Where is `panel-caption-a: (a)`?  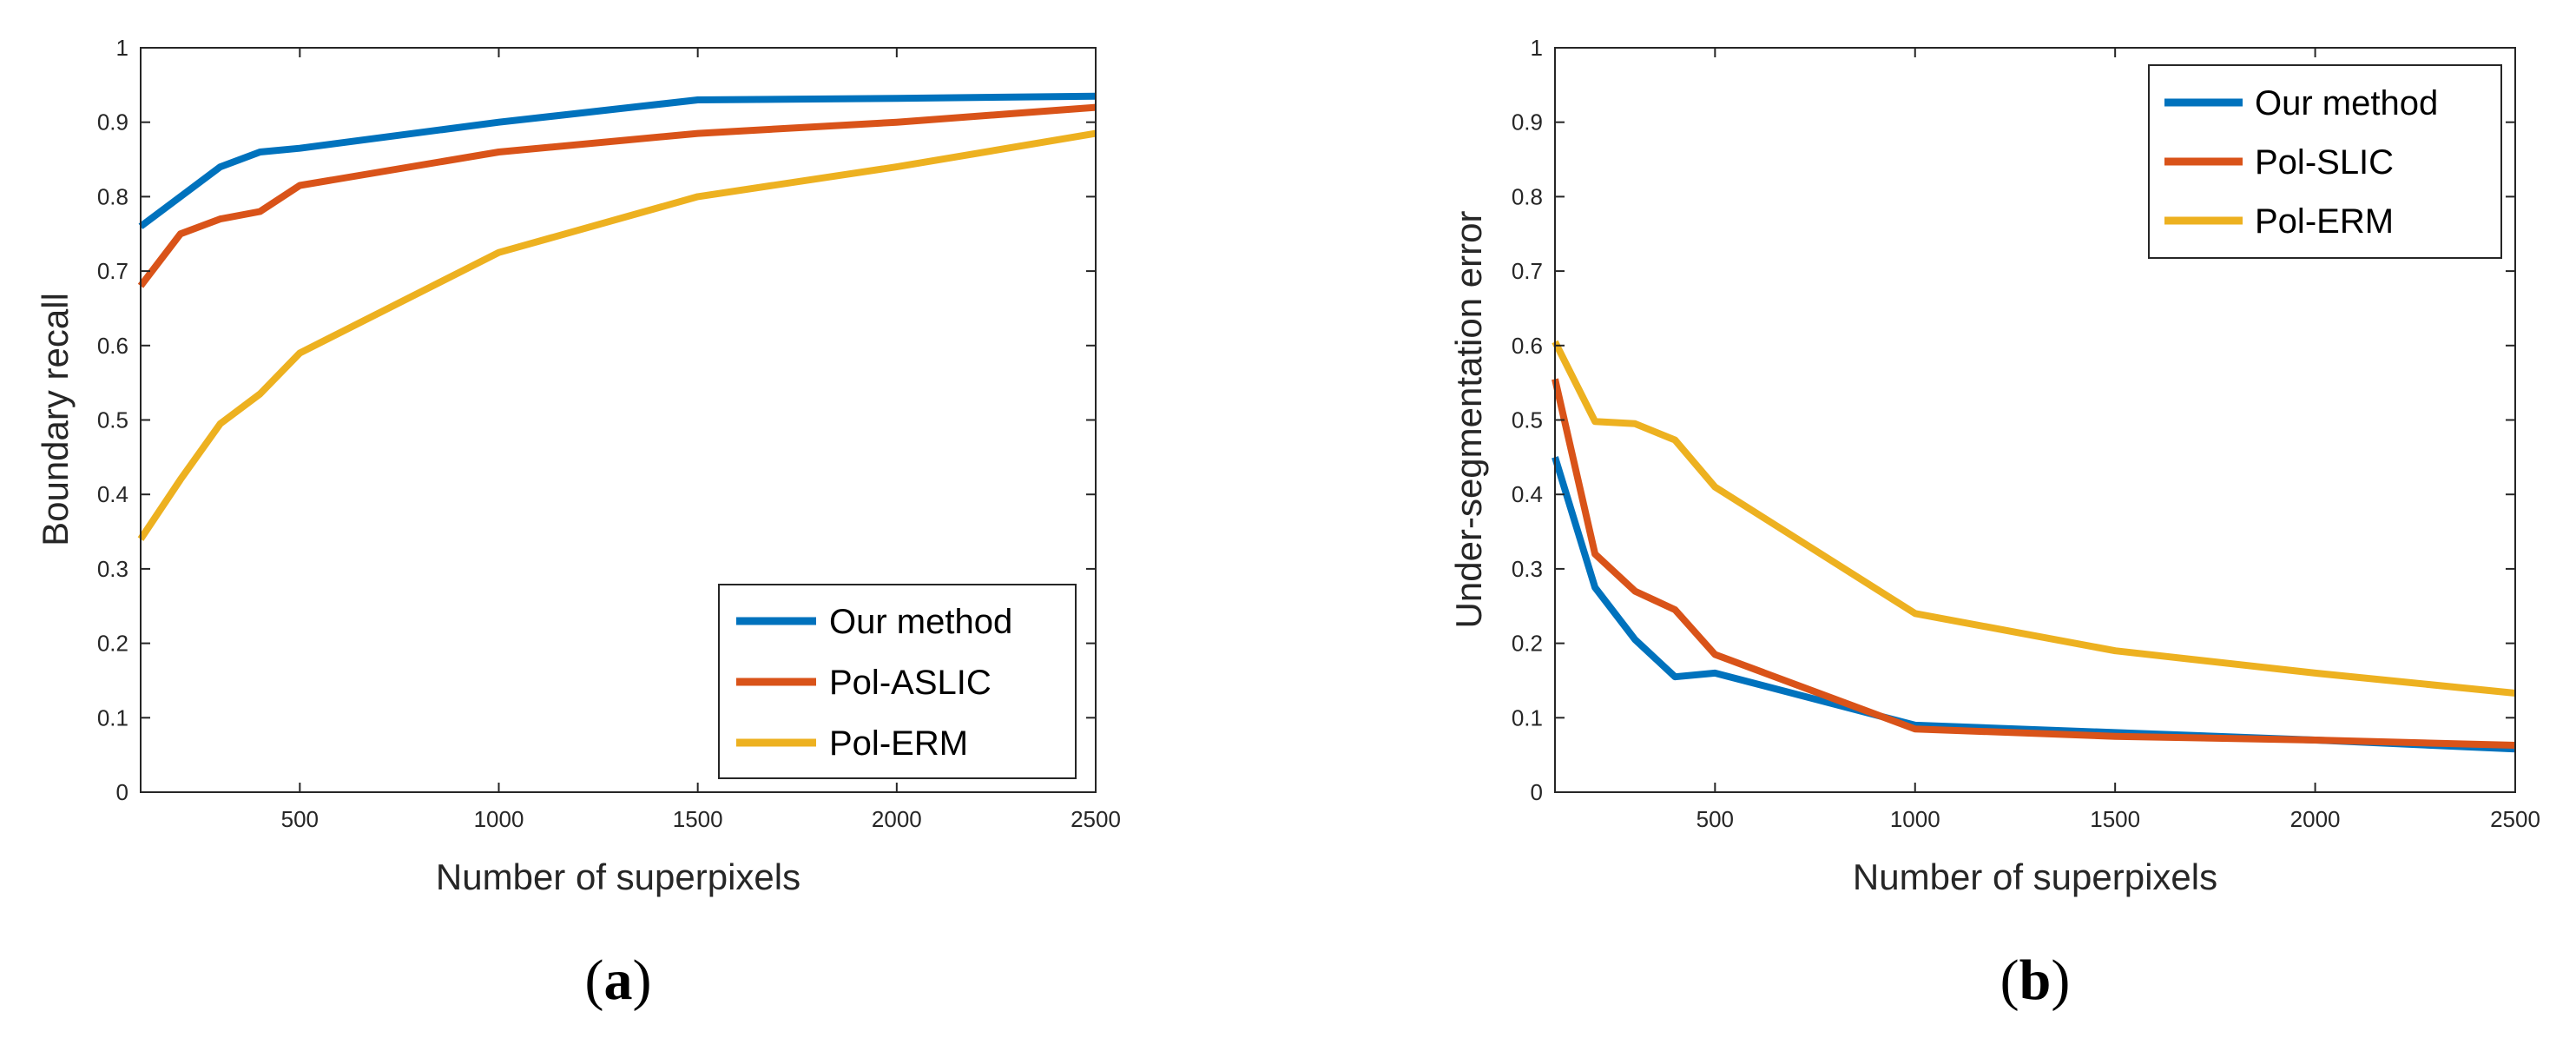 panel-caption-a: (a) is located at coordinates (618, 980).